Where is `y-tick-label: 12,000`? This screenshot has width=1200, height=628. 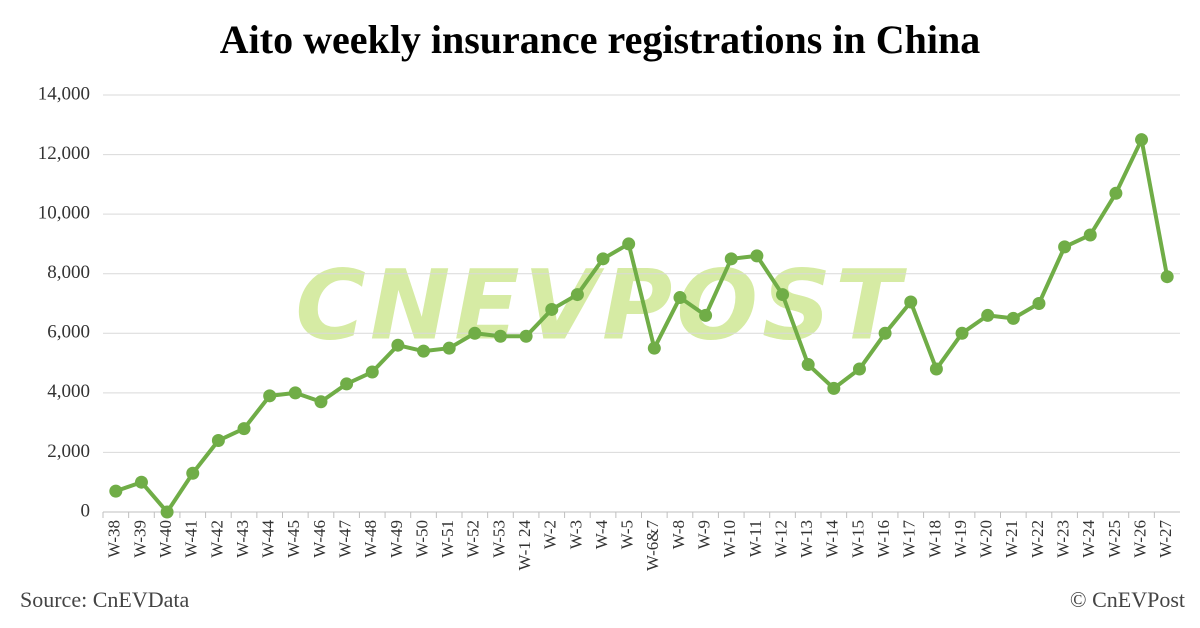
y-tick-label: 12,000 is located at coordinates (64, 153).